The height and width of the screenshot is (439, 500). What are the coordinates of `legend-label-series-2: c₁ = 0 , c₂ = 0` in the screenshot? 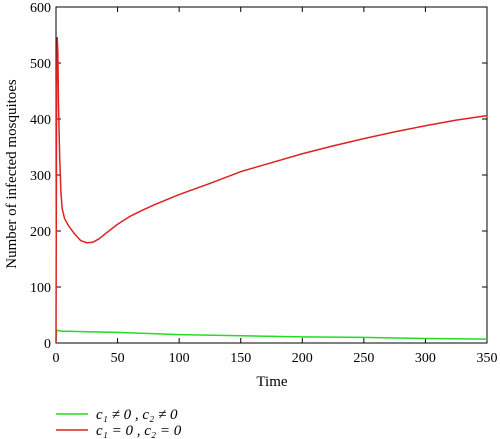 It's located at (139, 431).